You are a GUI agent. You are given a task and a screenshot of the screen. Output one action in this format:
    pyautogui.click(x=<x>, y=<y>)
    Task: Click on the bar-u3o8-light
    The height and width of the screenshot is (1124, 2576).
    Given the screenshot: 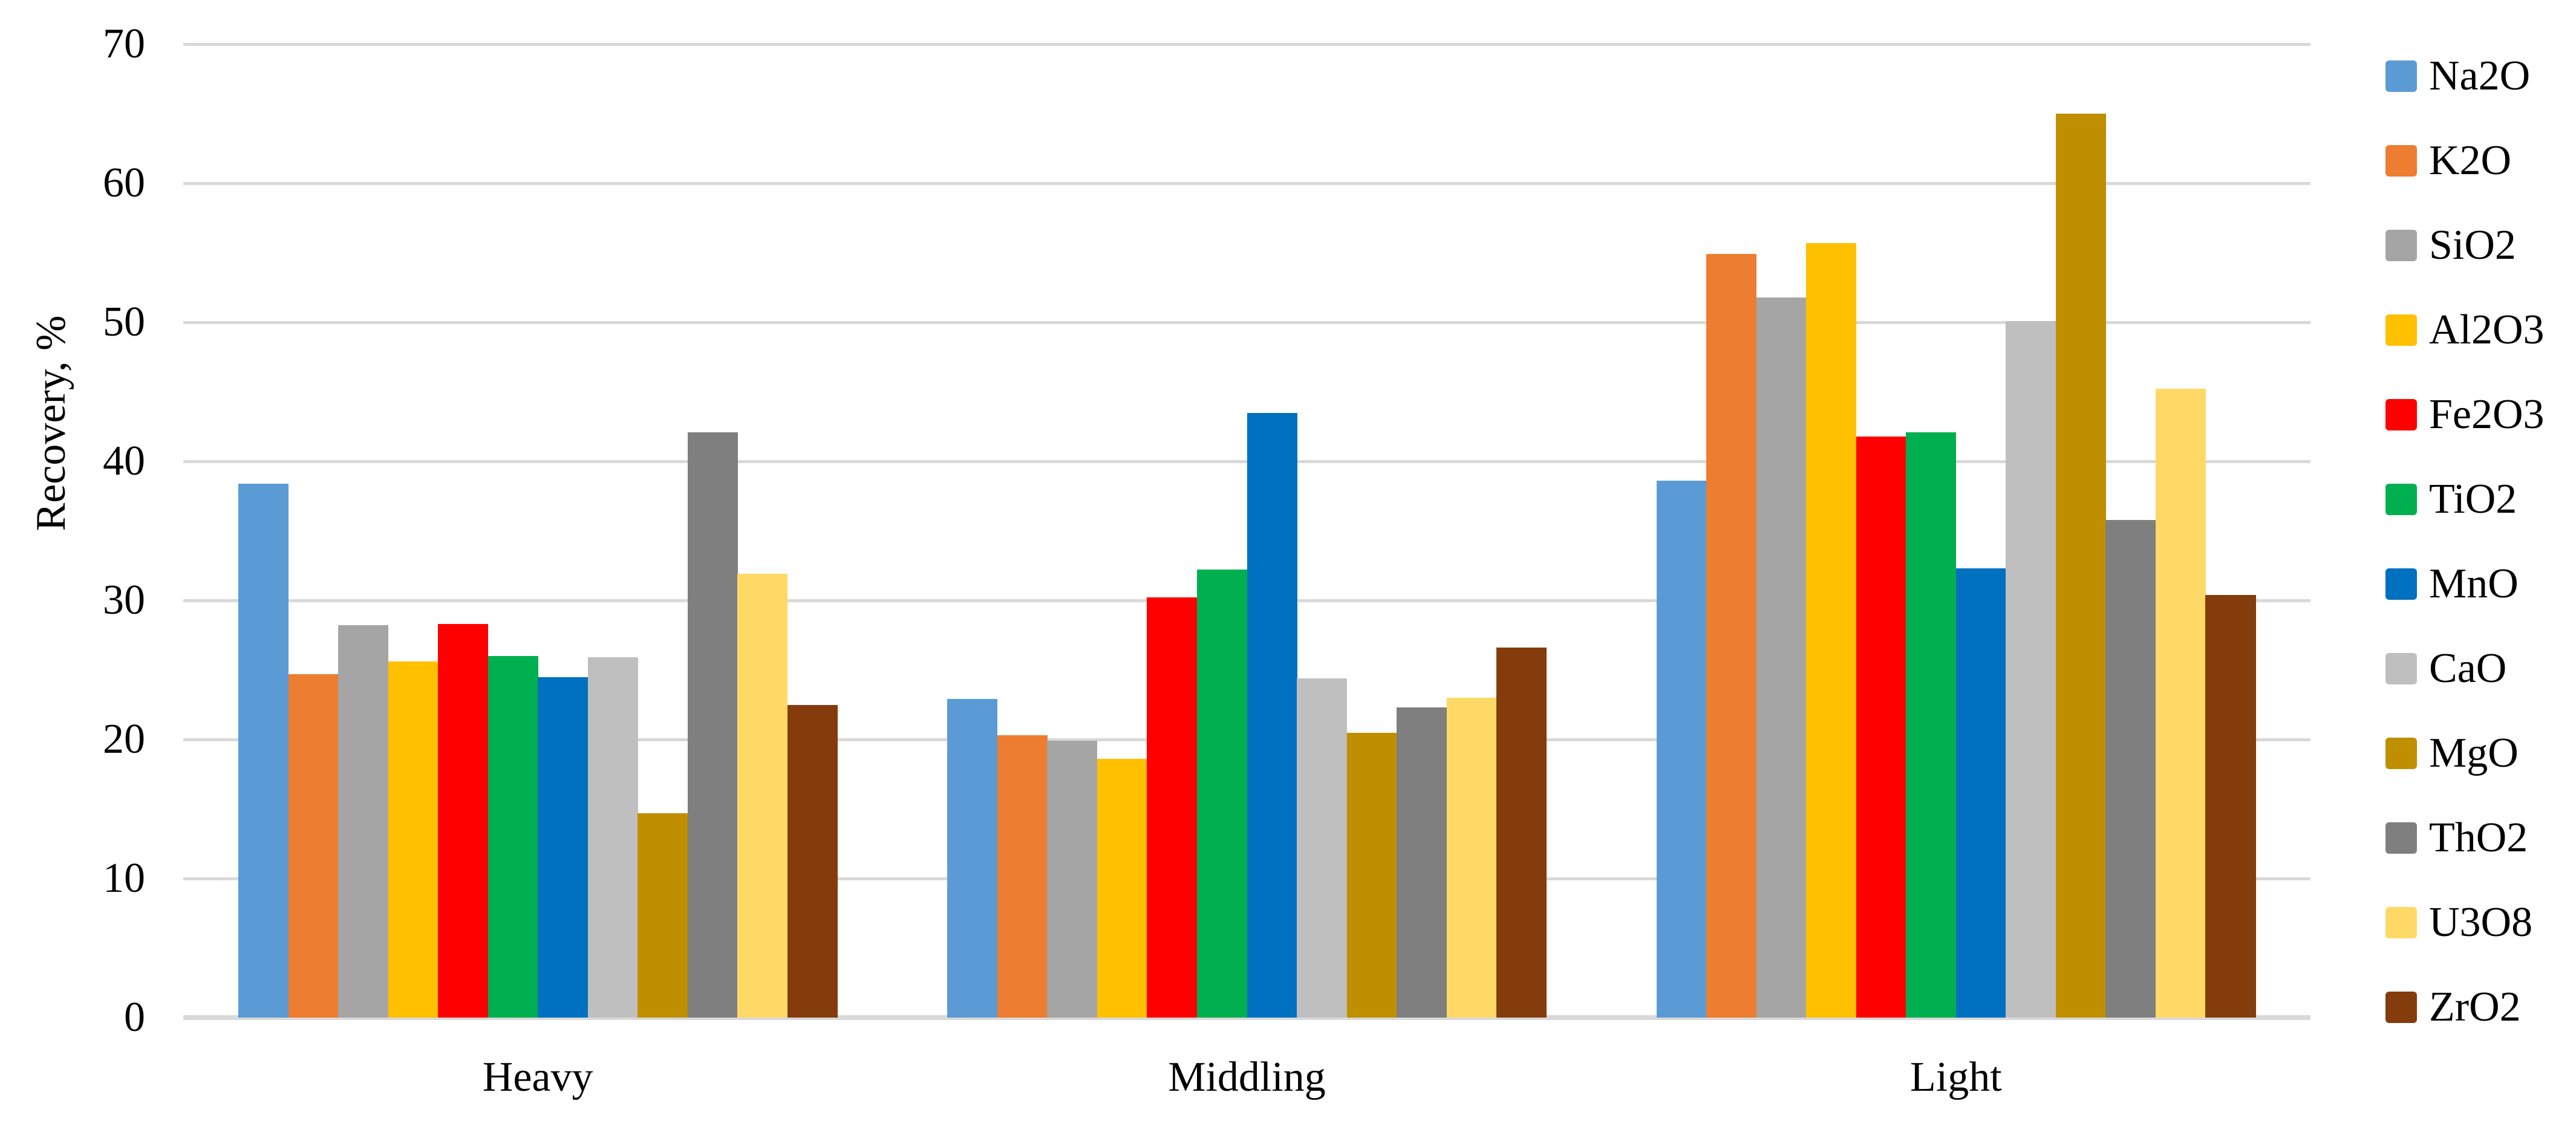 What is the action you would take?
    pyautogui.click(x=2180, y=703)
    